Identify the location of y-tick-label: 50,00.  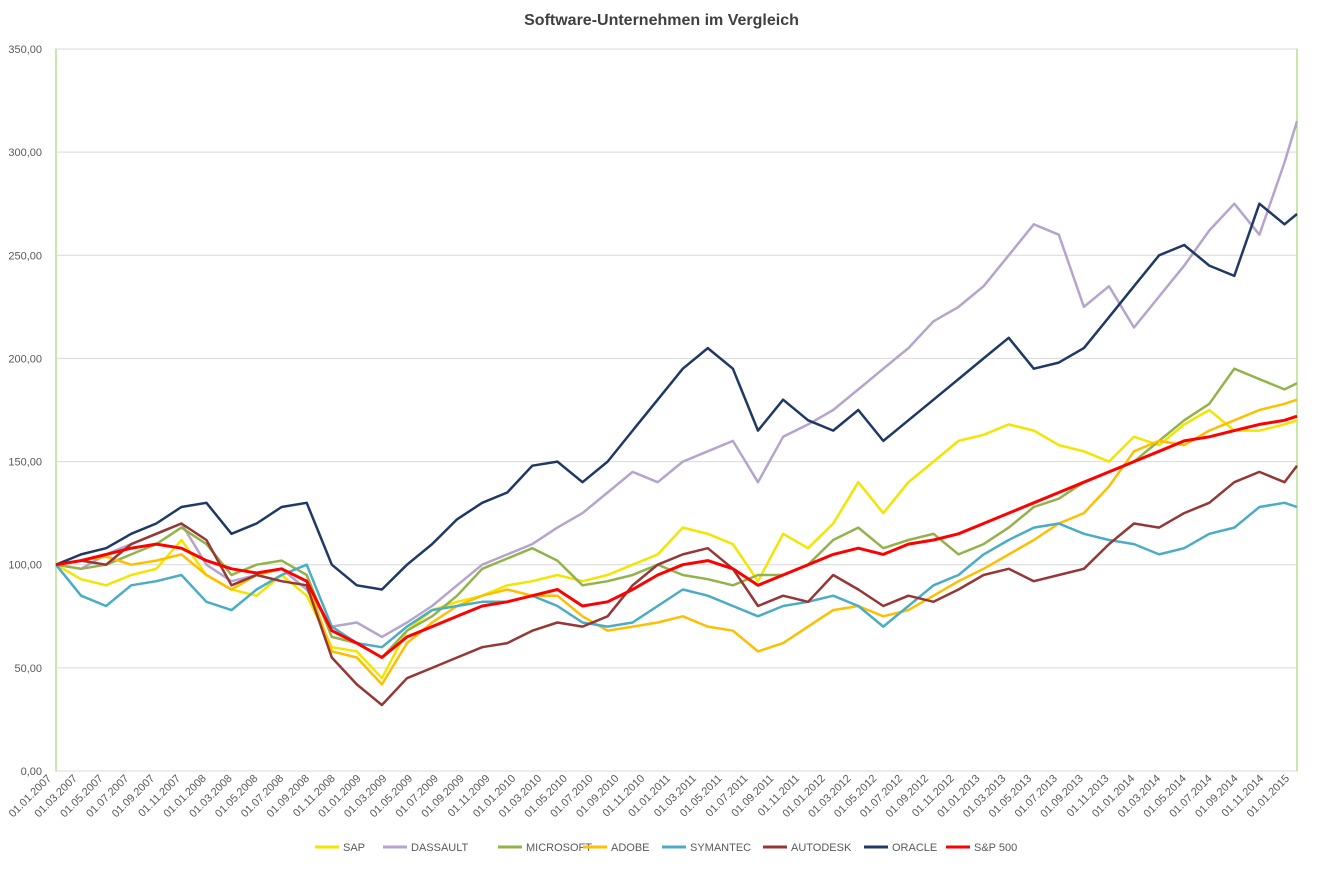
(28, 669).